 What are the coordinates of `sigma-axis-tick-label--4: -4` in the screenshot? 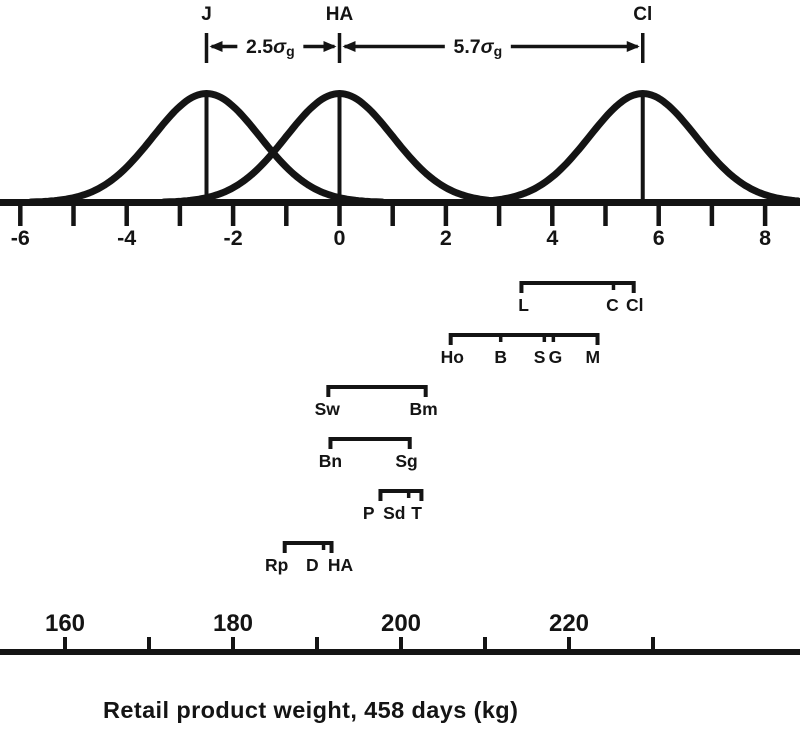 It's located at (126, 238).